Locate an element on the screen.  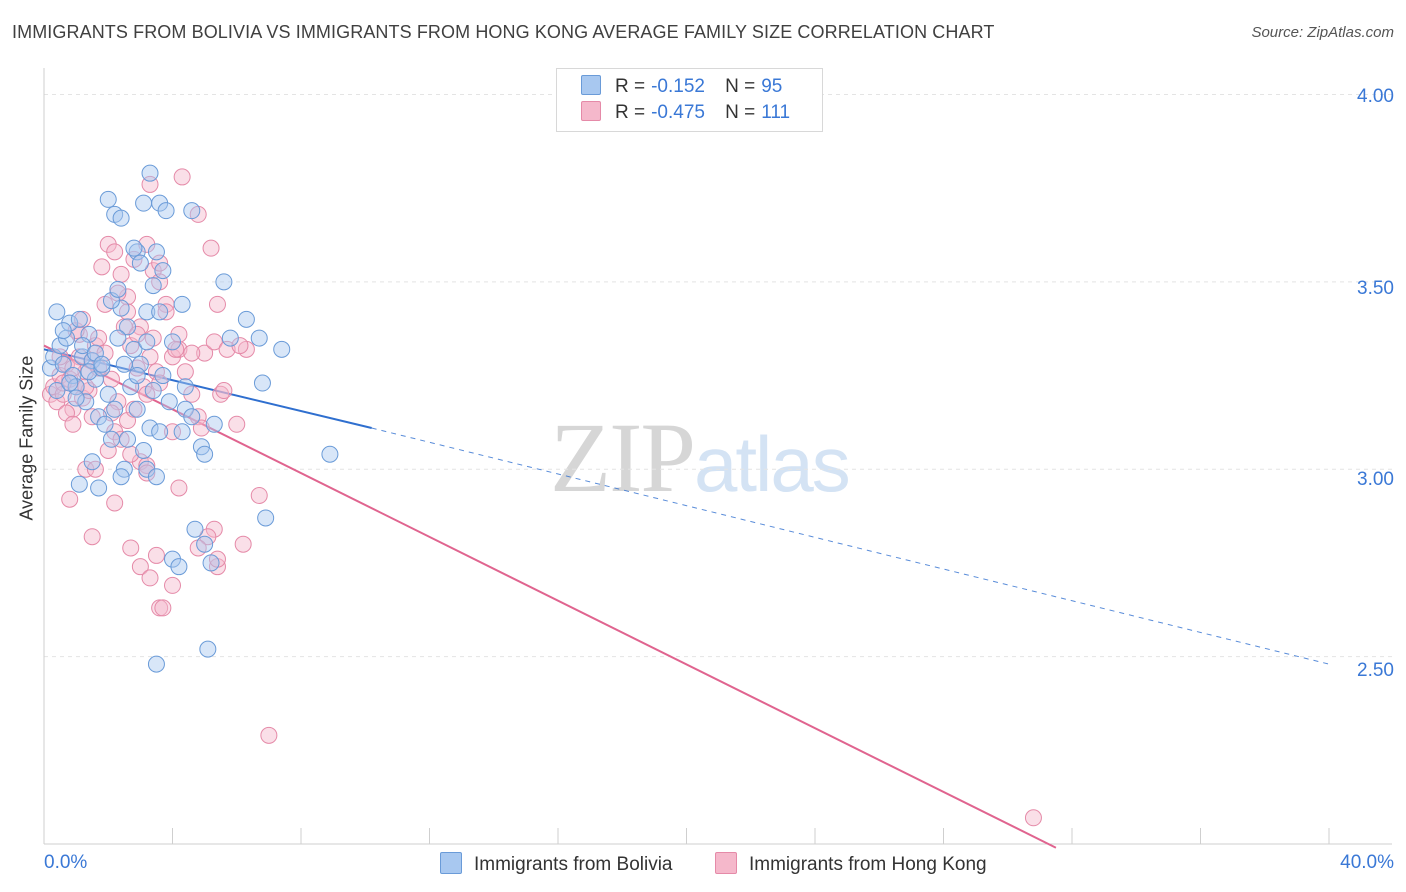
y-tick-label: 2.50 is located at coordinates (1375, 670).